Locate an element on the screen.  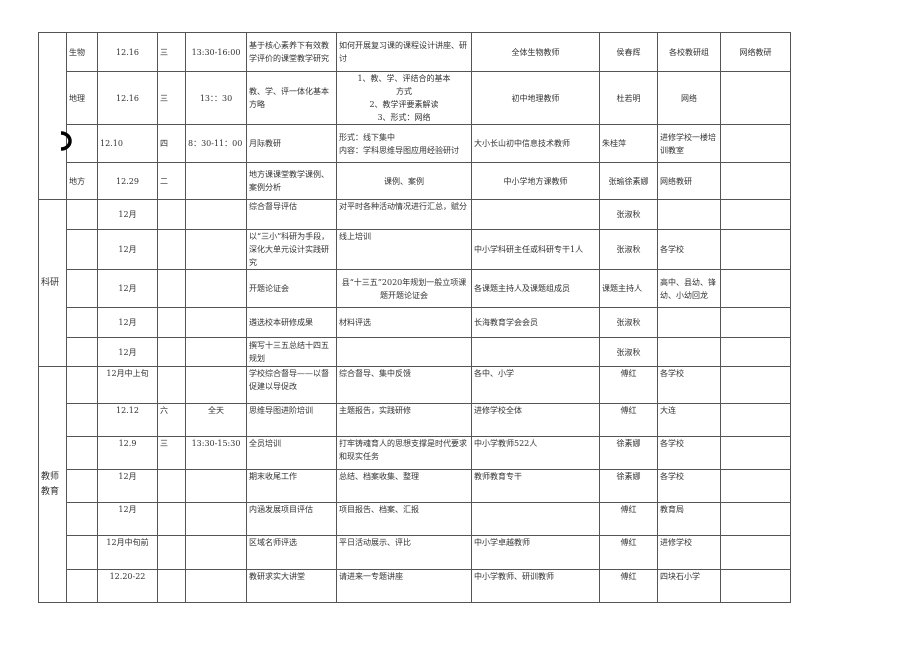
person-cell: 侯春辉 is located at coordinates (628, 52).